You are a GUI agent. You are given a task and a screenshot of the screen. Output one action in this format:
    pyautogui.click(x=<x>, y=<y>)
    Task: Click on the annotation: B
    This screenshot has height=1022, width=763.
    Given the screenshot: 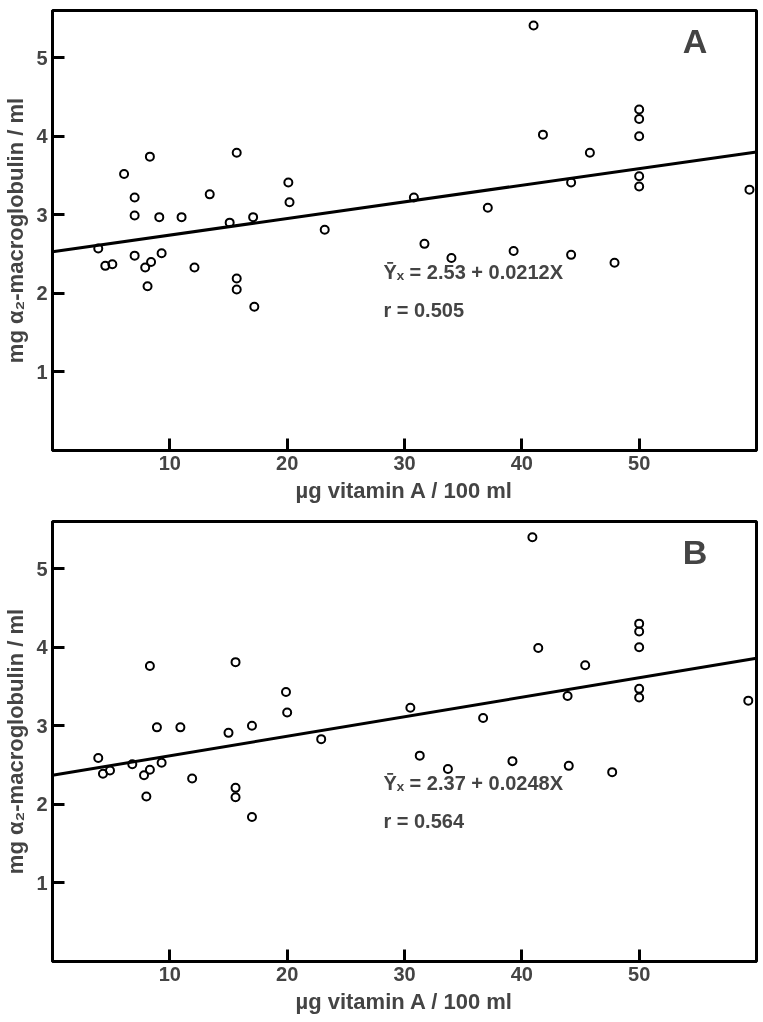 What is the action you would take?
    pyautogui.click(x=695, y=552)
    